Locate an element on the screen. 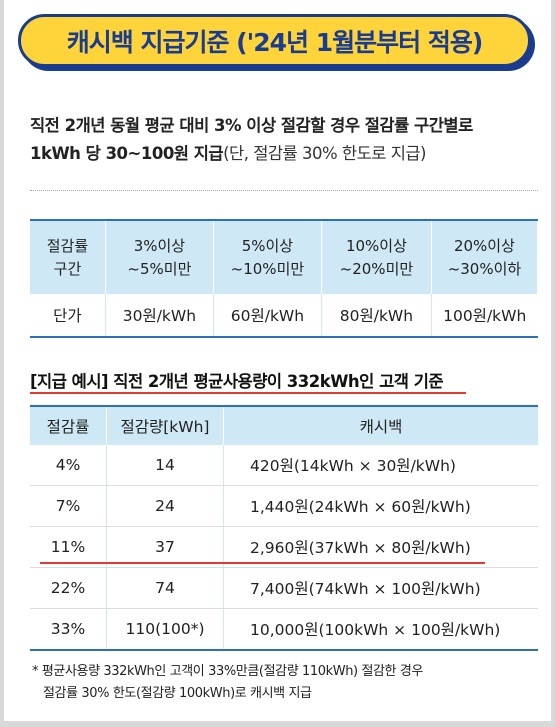  intro-line-2-bold: 1kWh 당 30~100원 지급 is located at coordinates (127, 153).